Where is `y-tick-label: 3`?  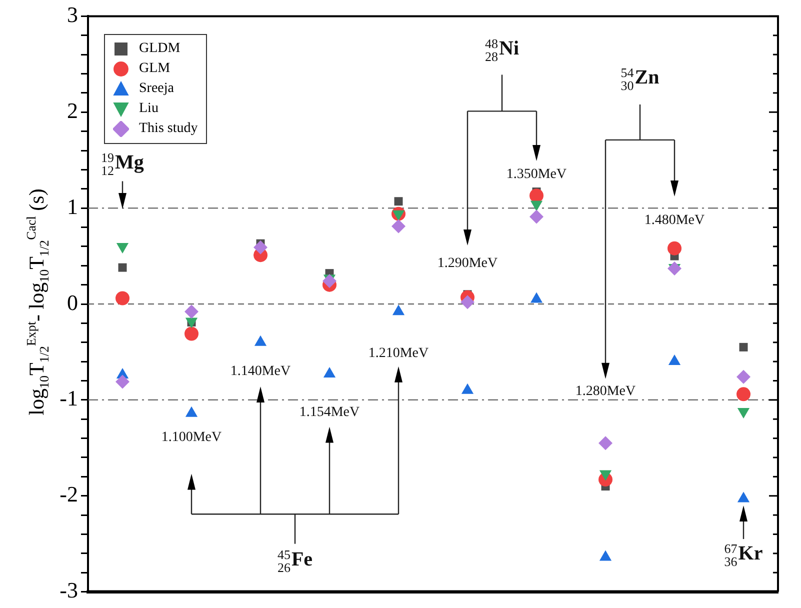
y-tick-label: 3 is located at coordinates (72, 14).